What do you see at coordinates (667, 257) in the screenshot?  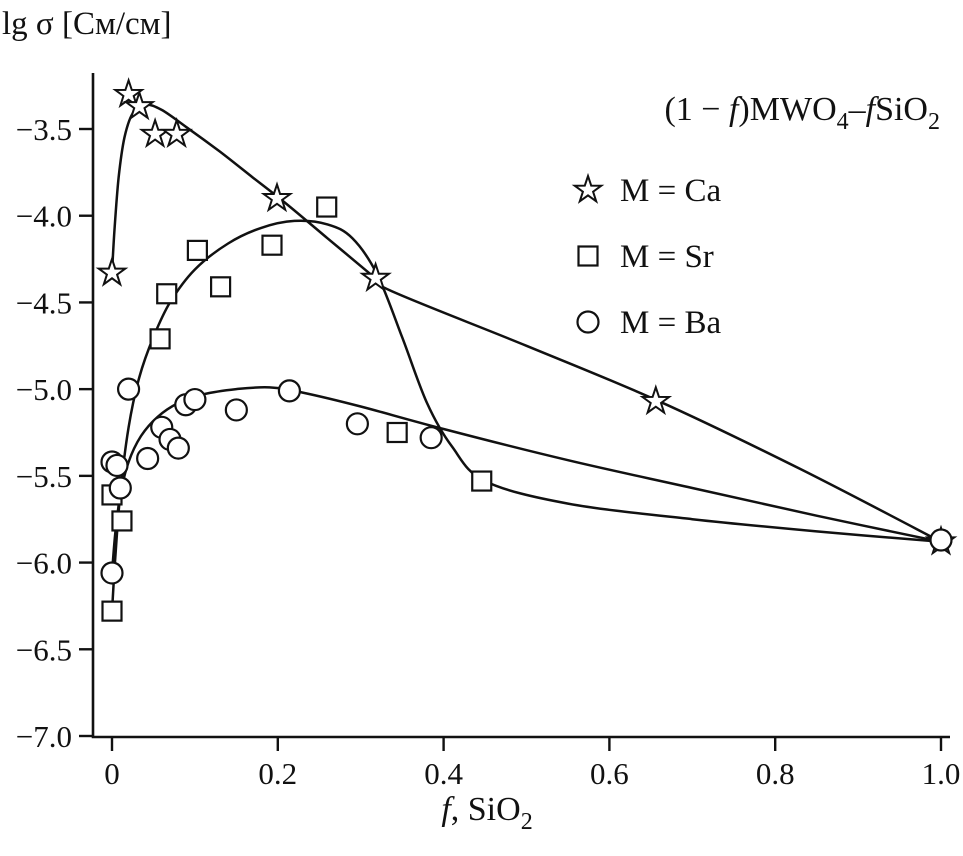 I see `legend-label: M = Sr` at bounding box center [667, 257].